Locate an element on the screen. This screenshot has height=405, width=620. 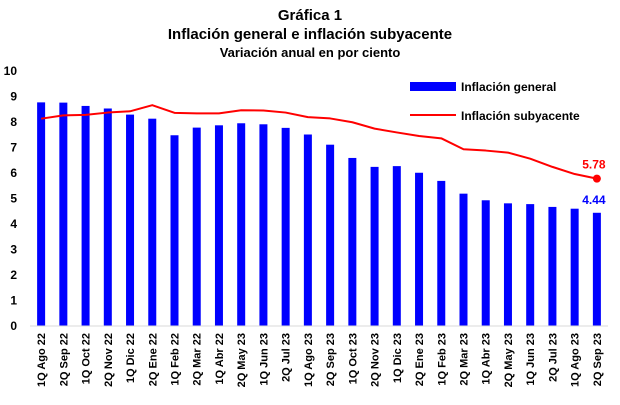
y-tick-label: 9 is located at coordinates (13, 97).